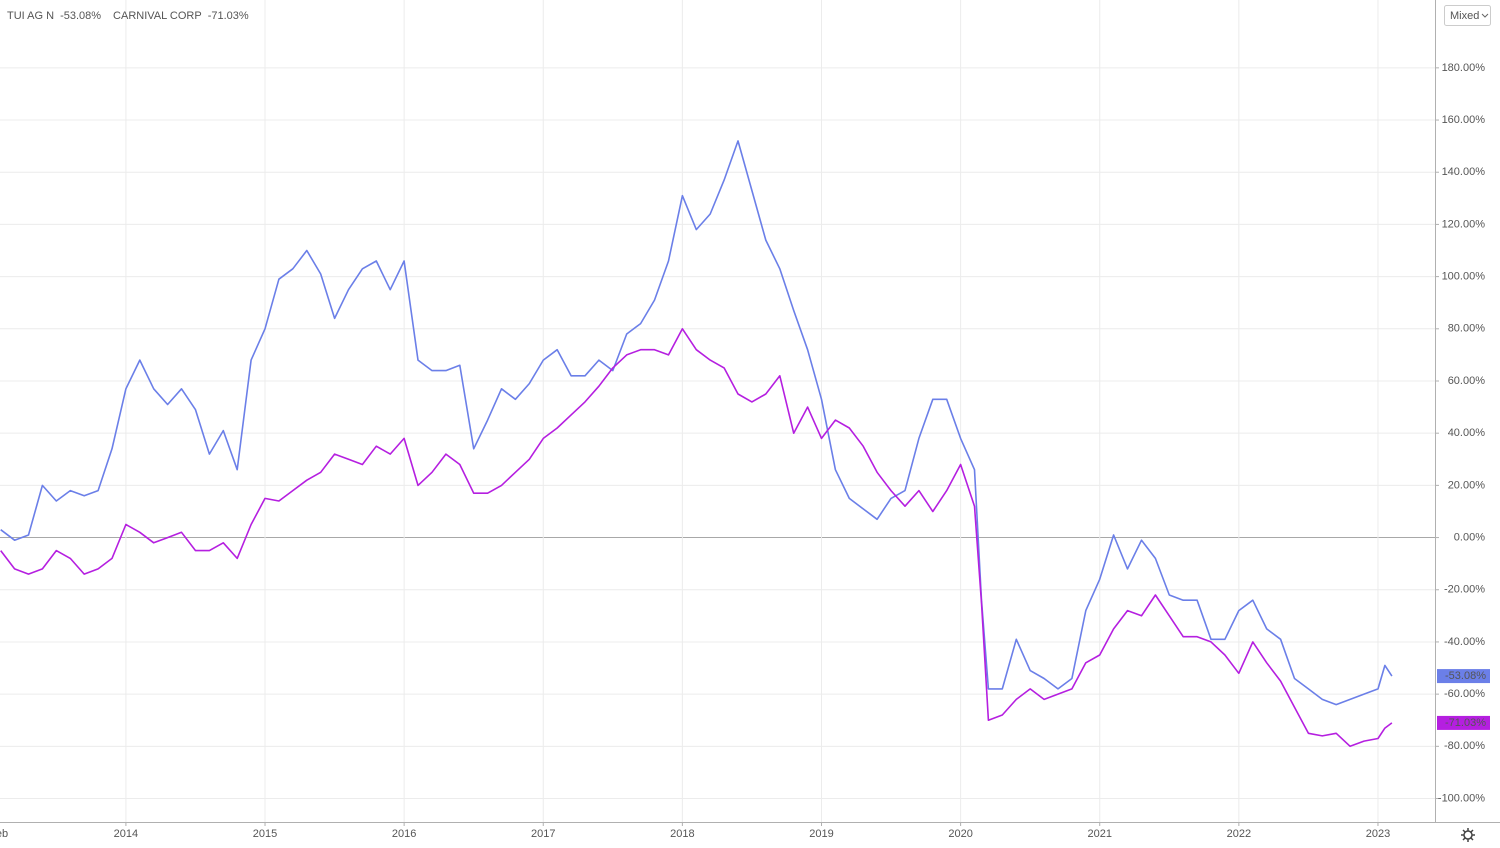 Image resolution: width=1500 pixels, height=848 pixels. I want to click on x-tick-label: 2016, so click(404, 834).